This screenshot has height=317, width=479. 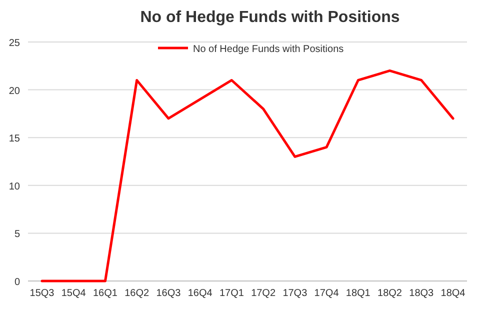 I want to click on x-tick-label: 15Q4, so click(x=73, y=293).